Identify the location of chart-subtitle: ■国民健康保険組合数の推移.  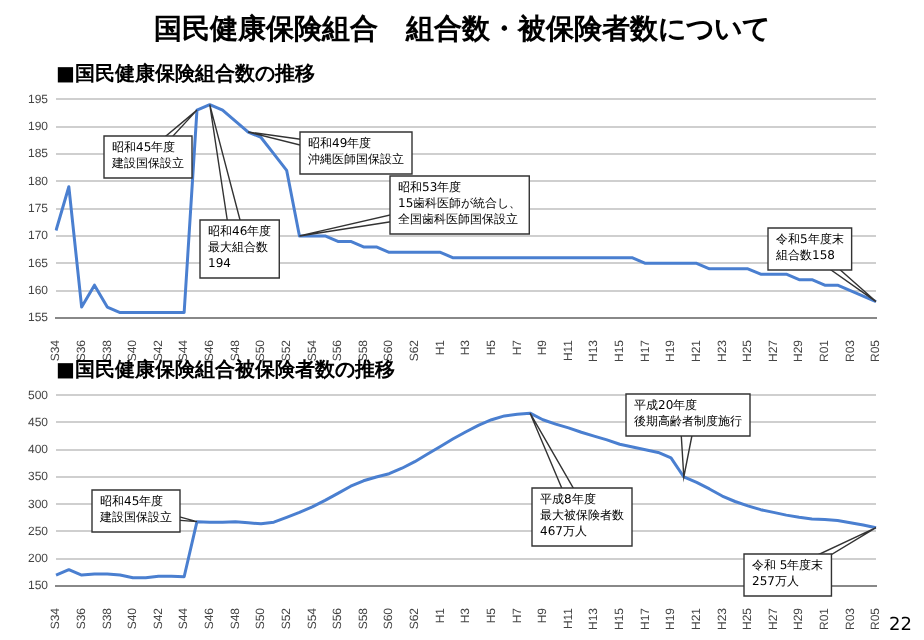
(185, 74).